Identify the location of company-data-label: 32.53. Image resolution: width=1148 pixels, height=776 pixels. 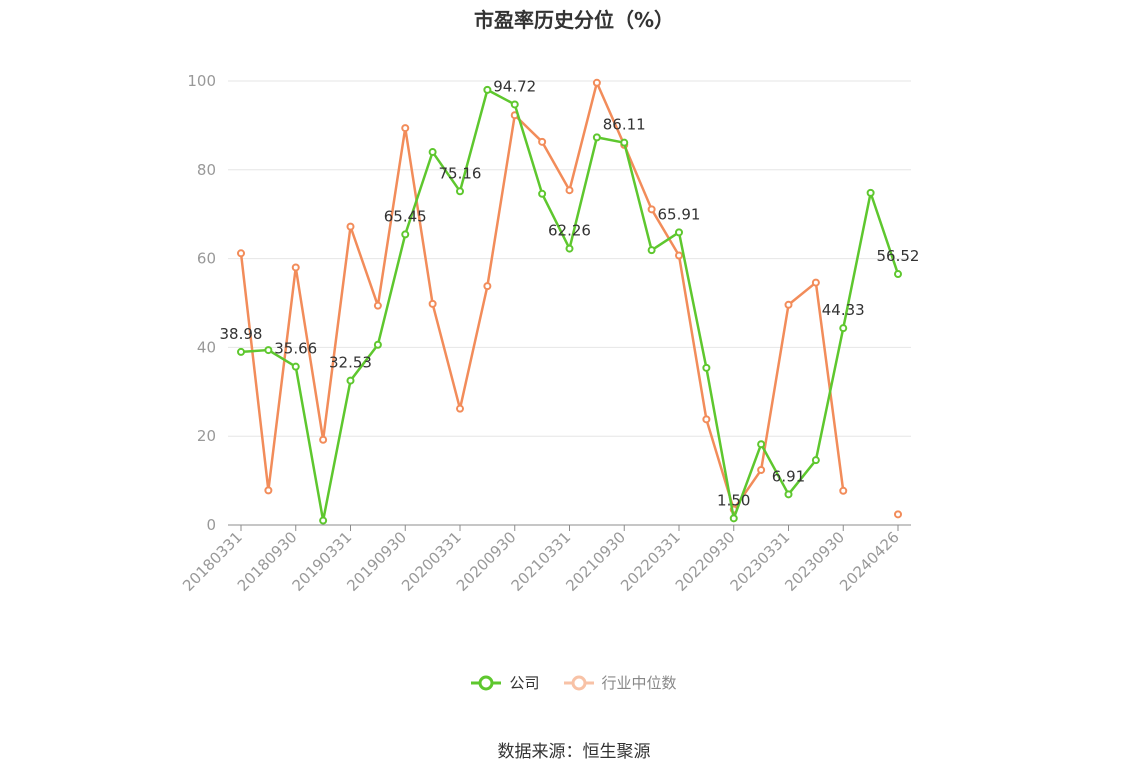
(350, 363).